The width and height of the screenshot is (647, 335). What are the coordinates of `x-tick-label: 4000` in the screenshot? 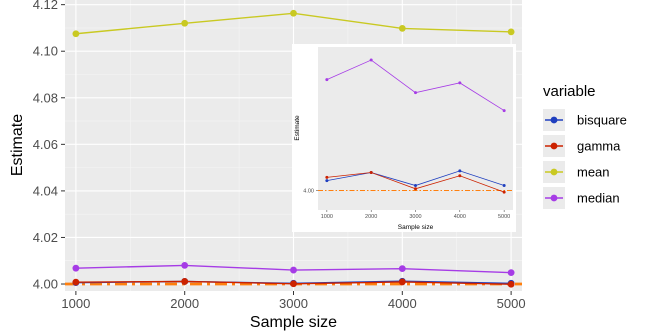 It's located at (402, 303).